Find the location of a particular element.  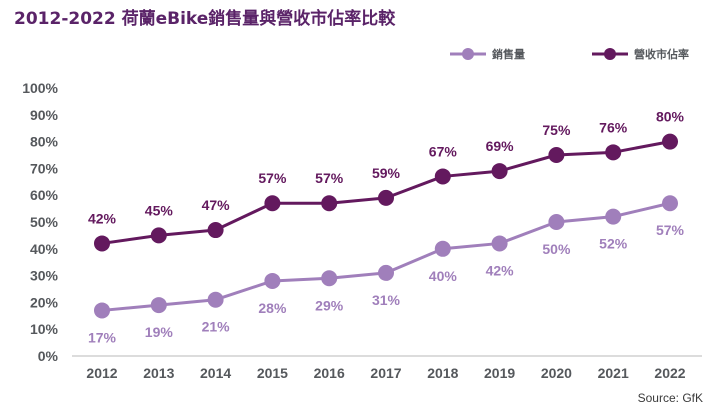

data-label: 50% is located at coordinates (556, 249).